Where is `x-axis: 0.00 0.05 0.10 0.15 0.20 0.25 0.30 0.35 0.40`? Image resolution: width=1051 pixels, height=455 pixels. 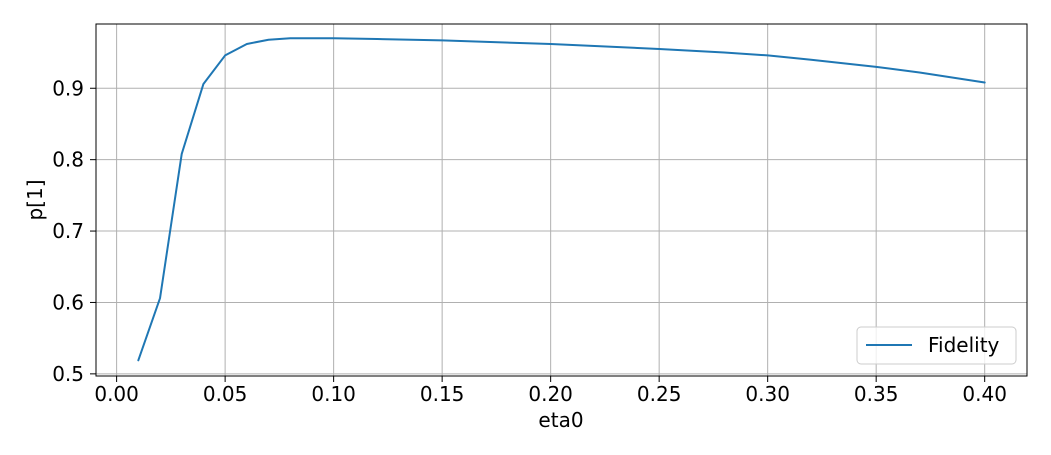 x-axis: 0.00 0.05 0.10 0.15 0.20 0.25 0.30 0.35 0.40 is located at coordinates (550, 391).